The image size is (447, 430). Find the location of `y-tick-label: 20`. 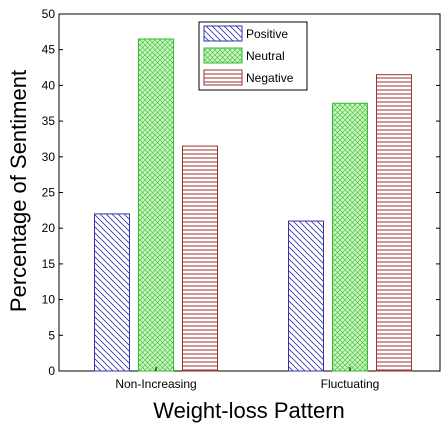

y-tick-label: 20 is located at coordinates (49, 228).